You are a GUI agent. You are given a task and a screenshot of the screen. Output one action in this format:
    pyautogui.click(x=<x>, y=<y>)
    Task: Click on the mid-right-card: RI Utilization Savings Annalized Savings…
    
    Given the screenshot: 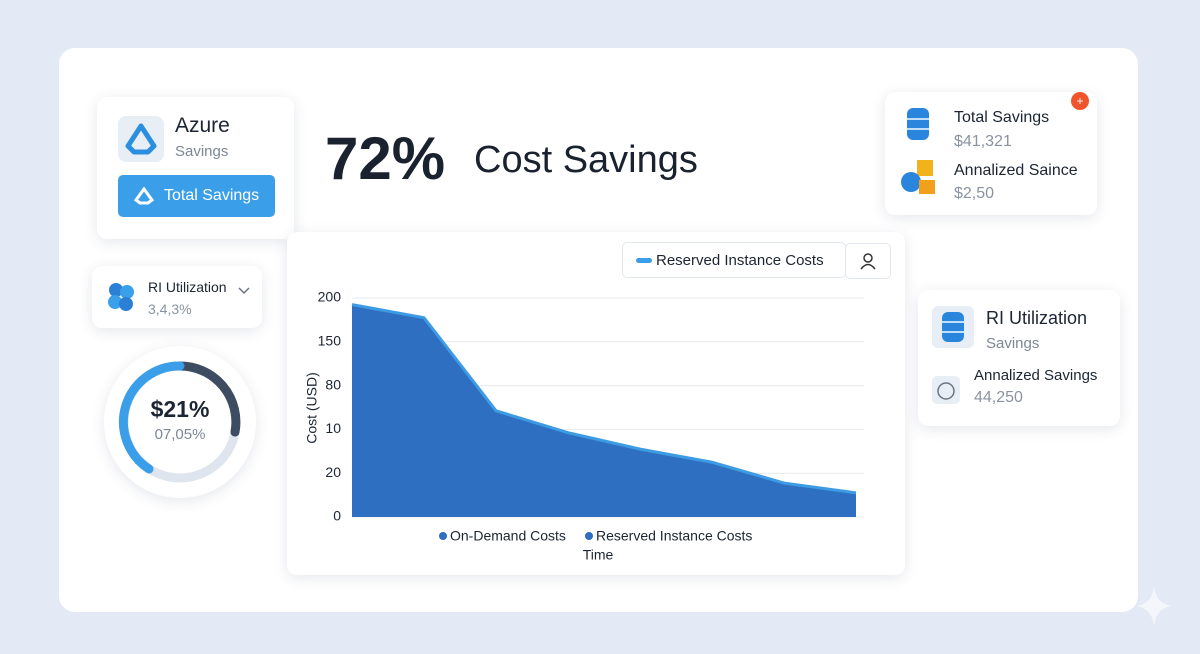 What is the action you would take?
    pyautogui.click(x=1019, y=358)
    